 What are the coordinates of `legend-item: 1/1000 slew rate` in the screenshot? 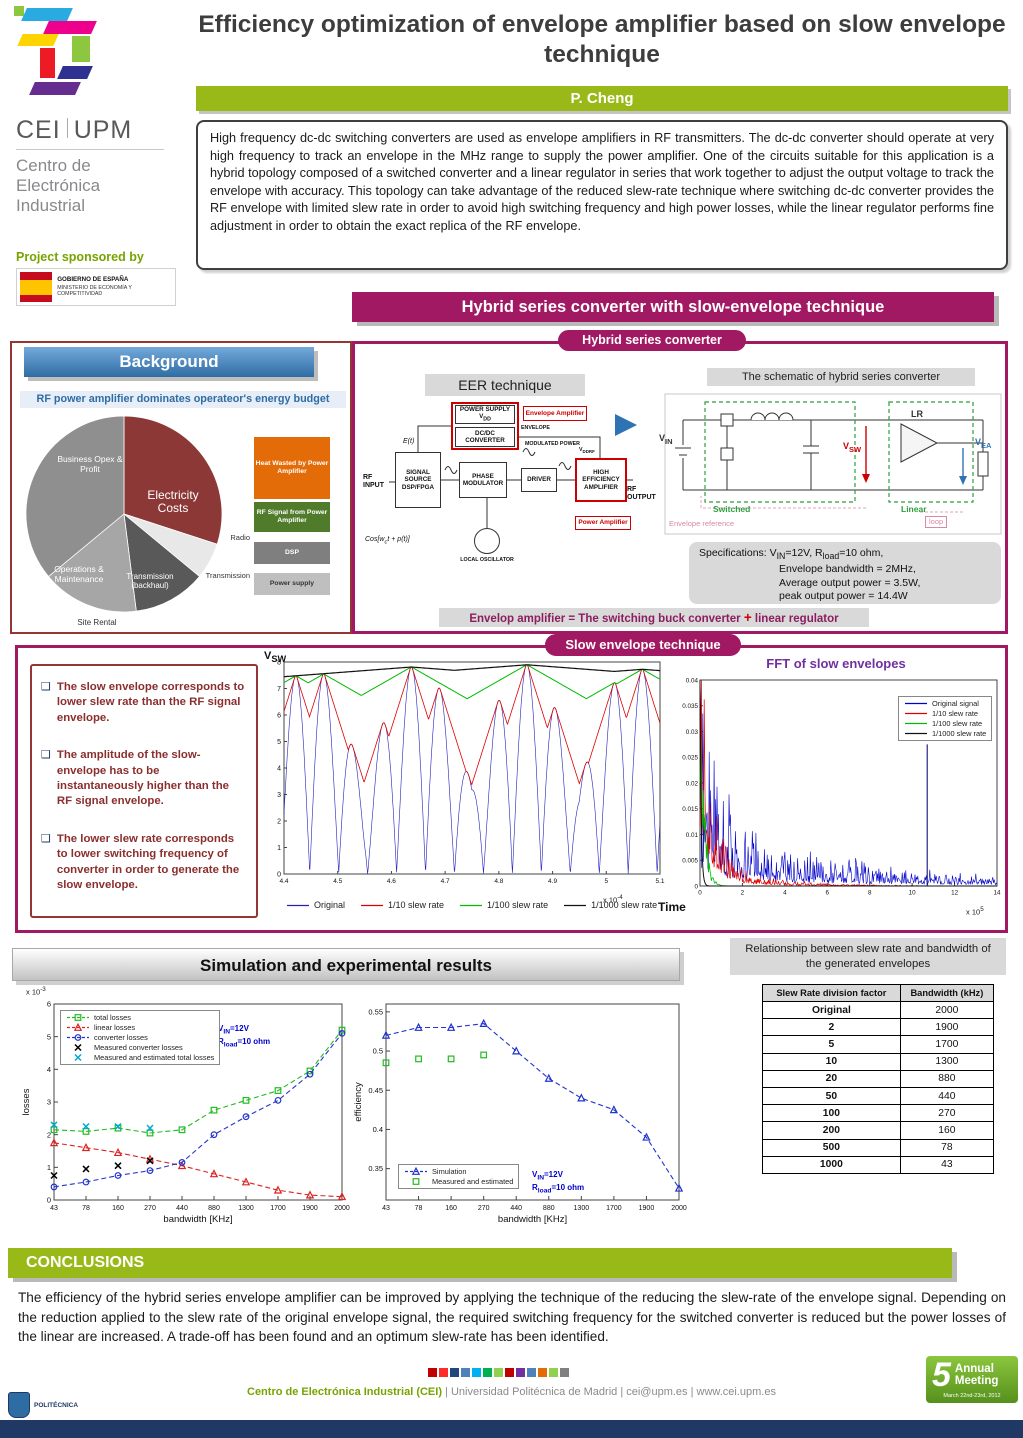 It's located at (945, 733).